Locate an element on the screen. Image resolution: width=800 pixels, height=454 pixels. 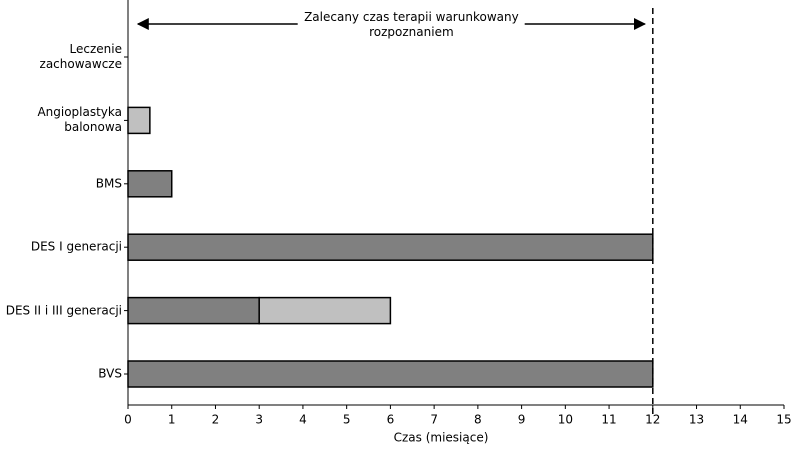
x-tick-label: 7 is located at coordinates (434, 420).